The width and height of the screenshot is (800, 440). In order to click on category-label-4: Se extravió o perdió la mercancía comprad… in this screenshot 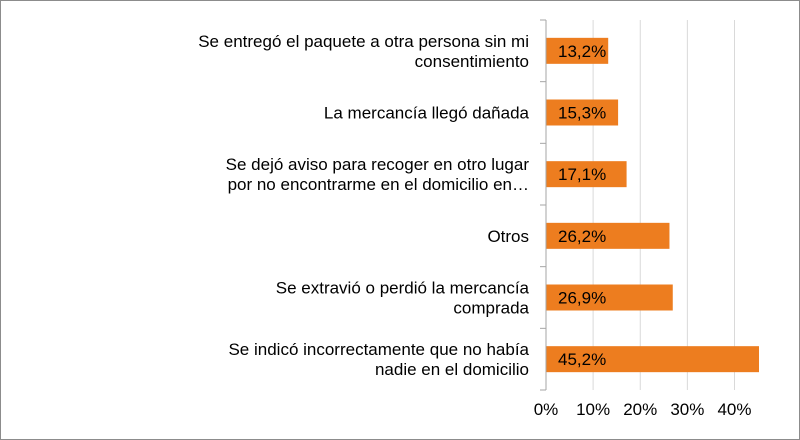, I will do `click(403, 298)`.